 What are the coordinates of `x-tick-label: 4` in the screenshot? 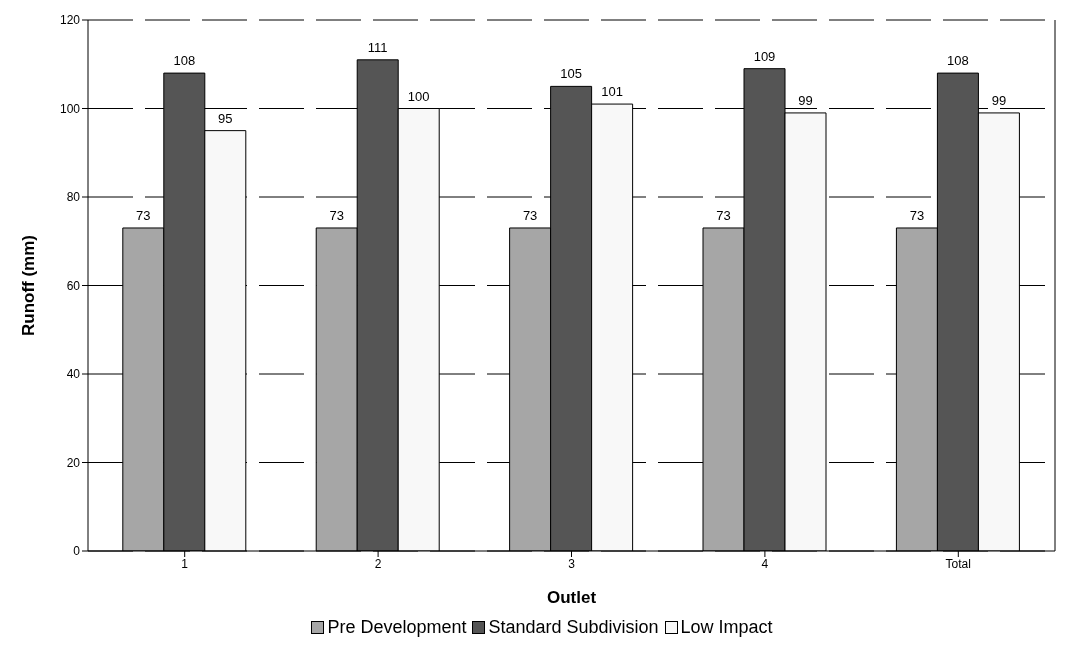 It's located at (765, 563).